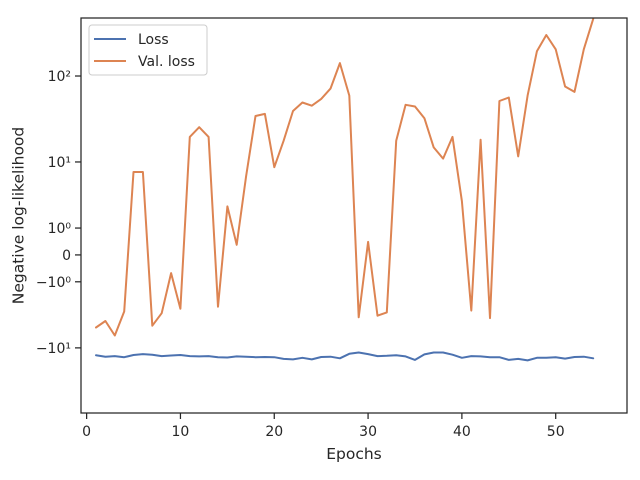 Image resolution: width=640 pixels, height=480 pixels. I want to click on y-tick-label: 10¹, so click(59, 163).